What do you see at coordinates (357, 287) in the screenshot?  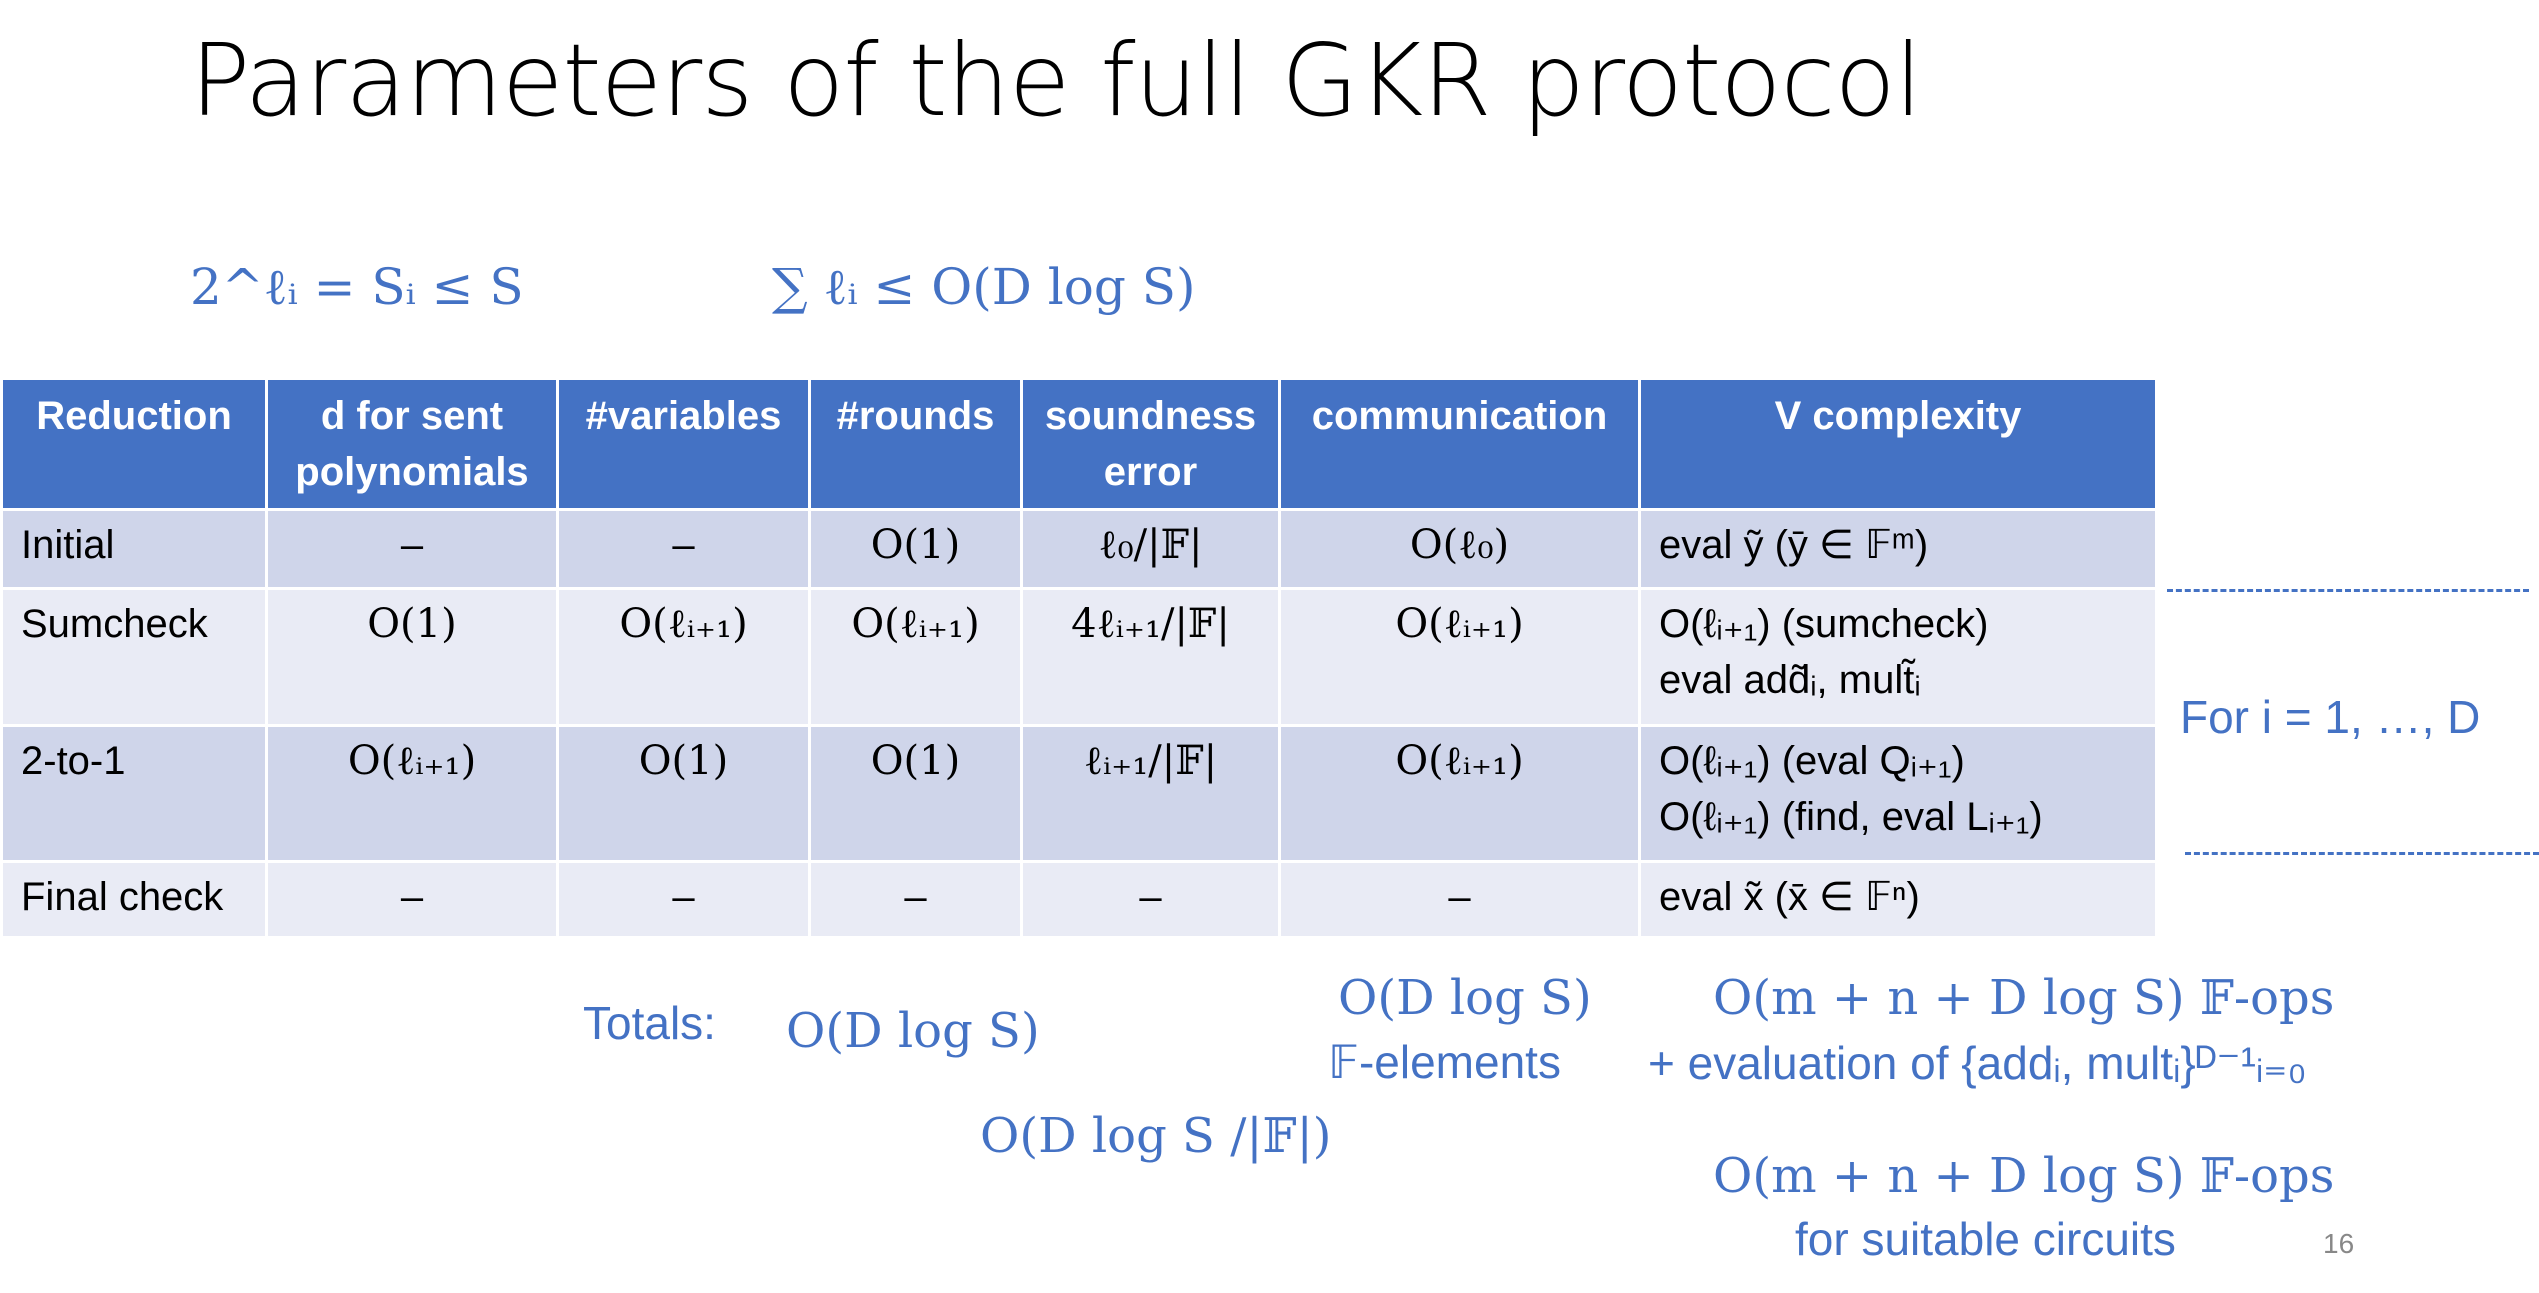 I see `formula-size-bound: 2^ℓᵢ = Sᵢ ≤ S` at bounding box center [357, 287].